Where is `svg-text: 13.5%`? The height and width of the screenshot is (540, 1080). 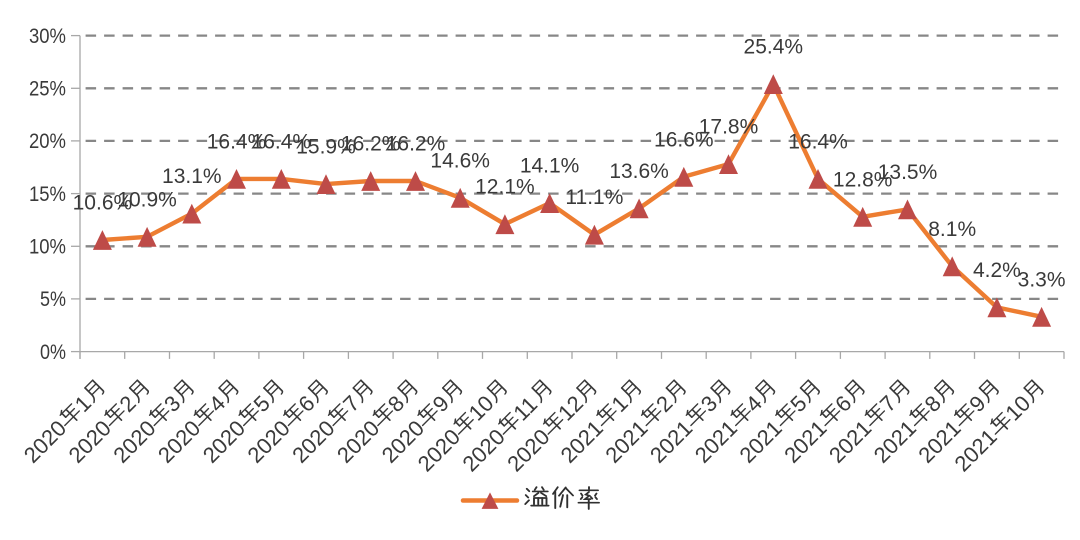
svg-text: 13.5% is located at coordinates (908, 172).